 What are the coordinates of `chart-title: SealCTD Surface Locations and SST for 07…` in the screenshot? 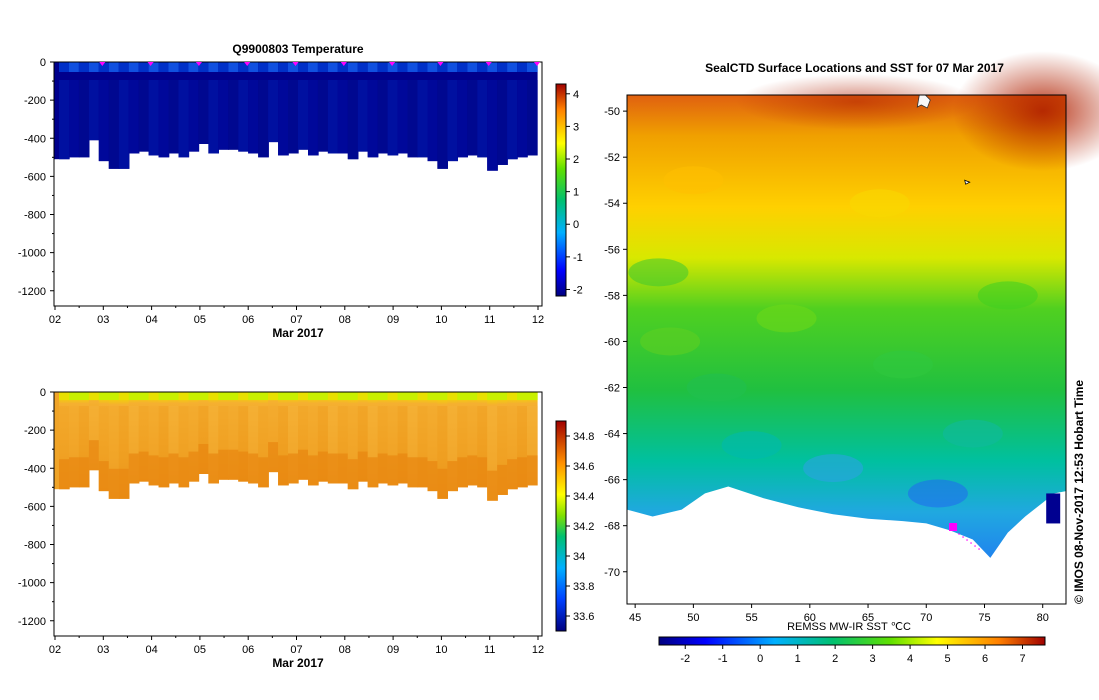 It's located at (854, 68).